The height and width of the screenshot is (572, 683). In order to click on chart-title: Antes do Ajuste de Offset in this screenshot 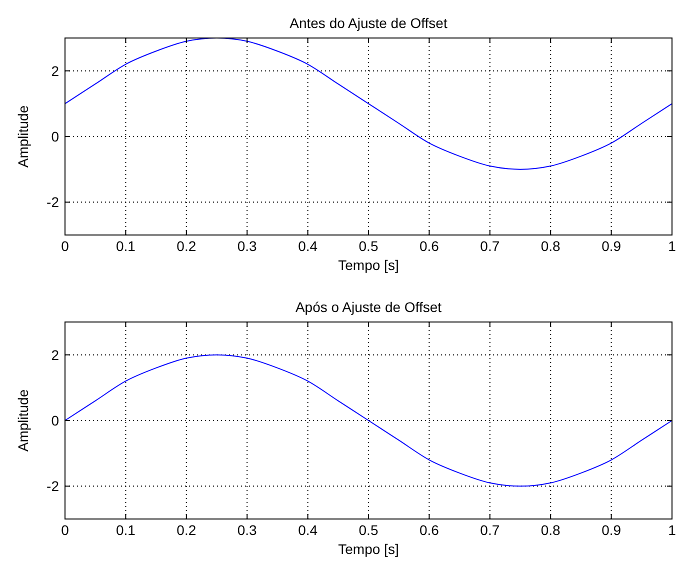, I will do `click(369, 23)`.